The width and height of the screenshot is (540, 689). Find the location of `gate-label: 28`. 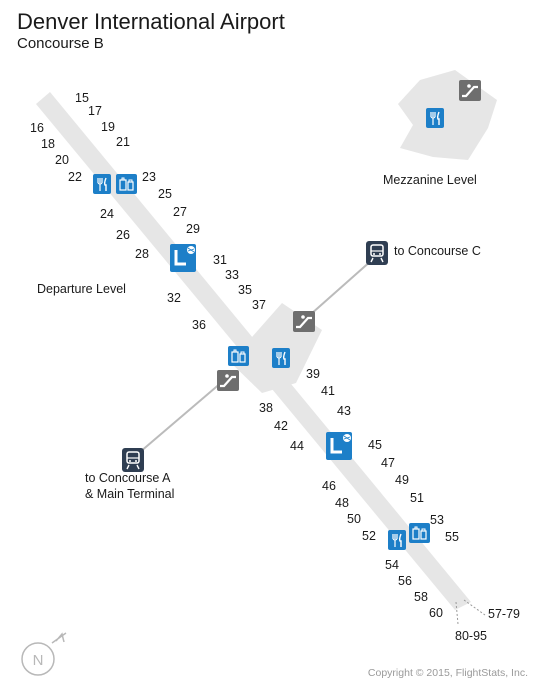

gate-label: 28 is located at coordinates (142, 254).